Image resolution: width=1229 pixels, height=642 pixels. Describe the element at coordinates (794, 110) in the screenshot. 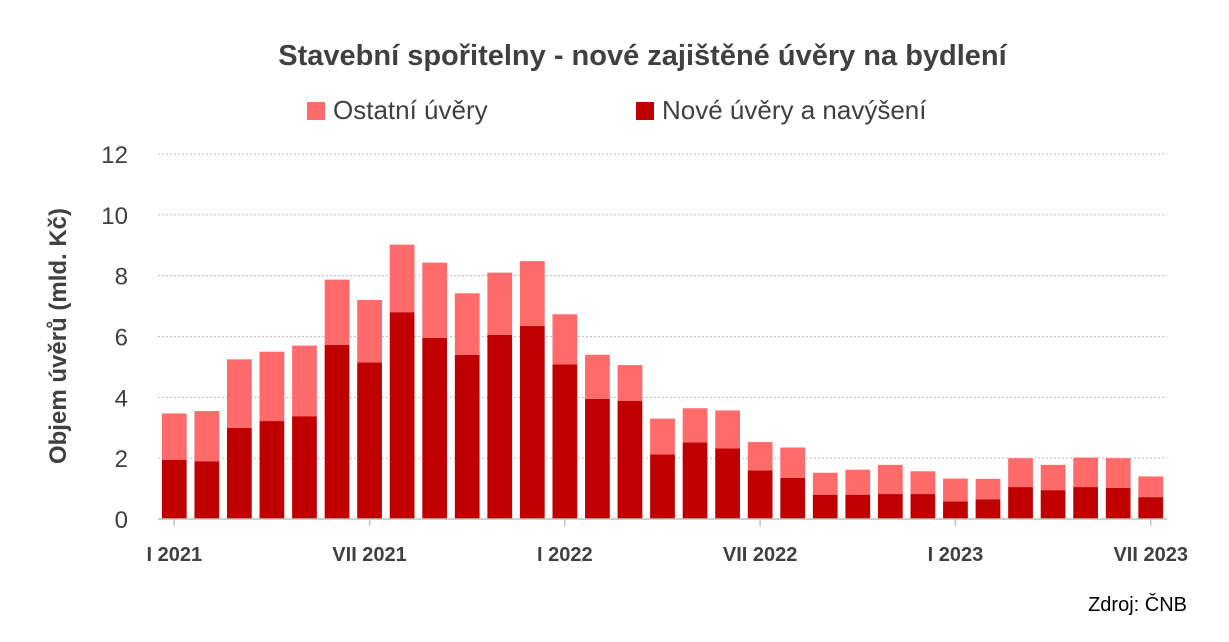

I see `legend-label-nove: Nové úvěry a navýšení` at that location.